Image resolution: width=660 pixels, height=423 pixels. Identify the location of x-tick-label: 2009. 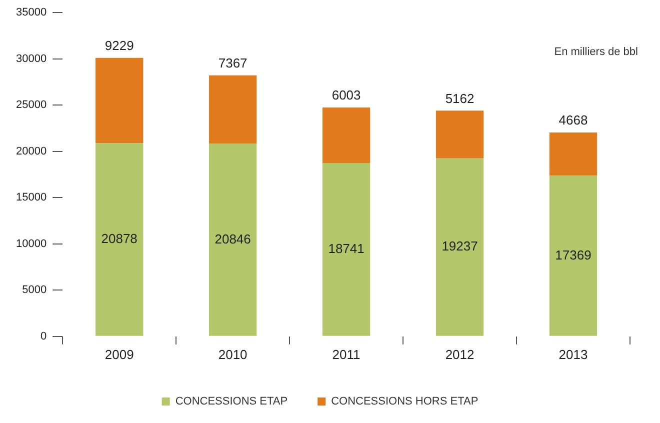
(119, 354).